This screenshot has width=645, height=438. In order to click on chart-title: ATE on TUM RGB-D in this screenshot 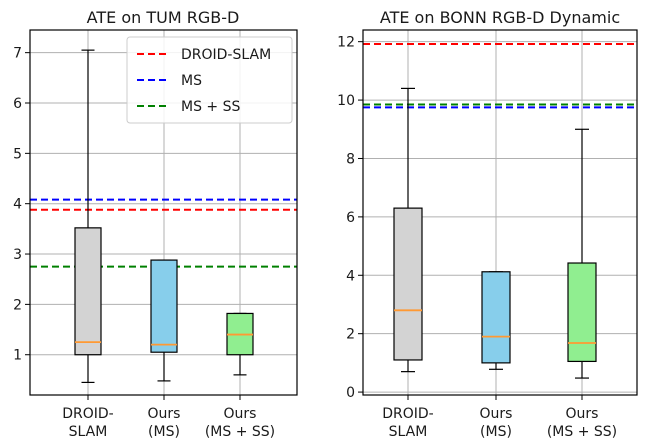, I will do `click(163, 17)`.